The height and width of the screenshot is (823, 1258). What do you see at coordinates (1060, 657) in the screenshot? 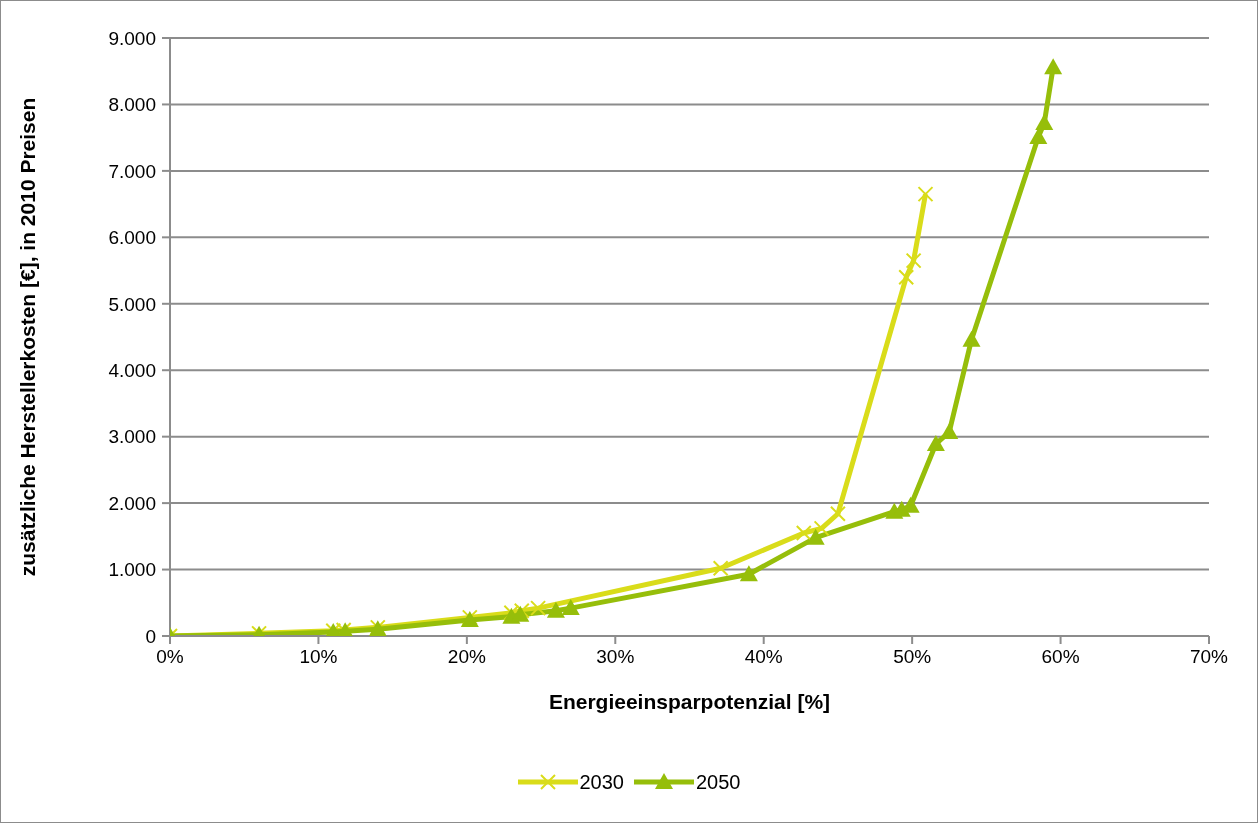
I see `x-tick-label: 60%` at bounding box center [1060, 657].